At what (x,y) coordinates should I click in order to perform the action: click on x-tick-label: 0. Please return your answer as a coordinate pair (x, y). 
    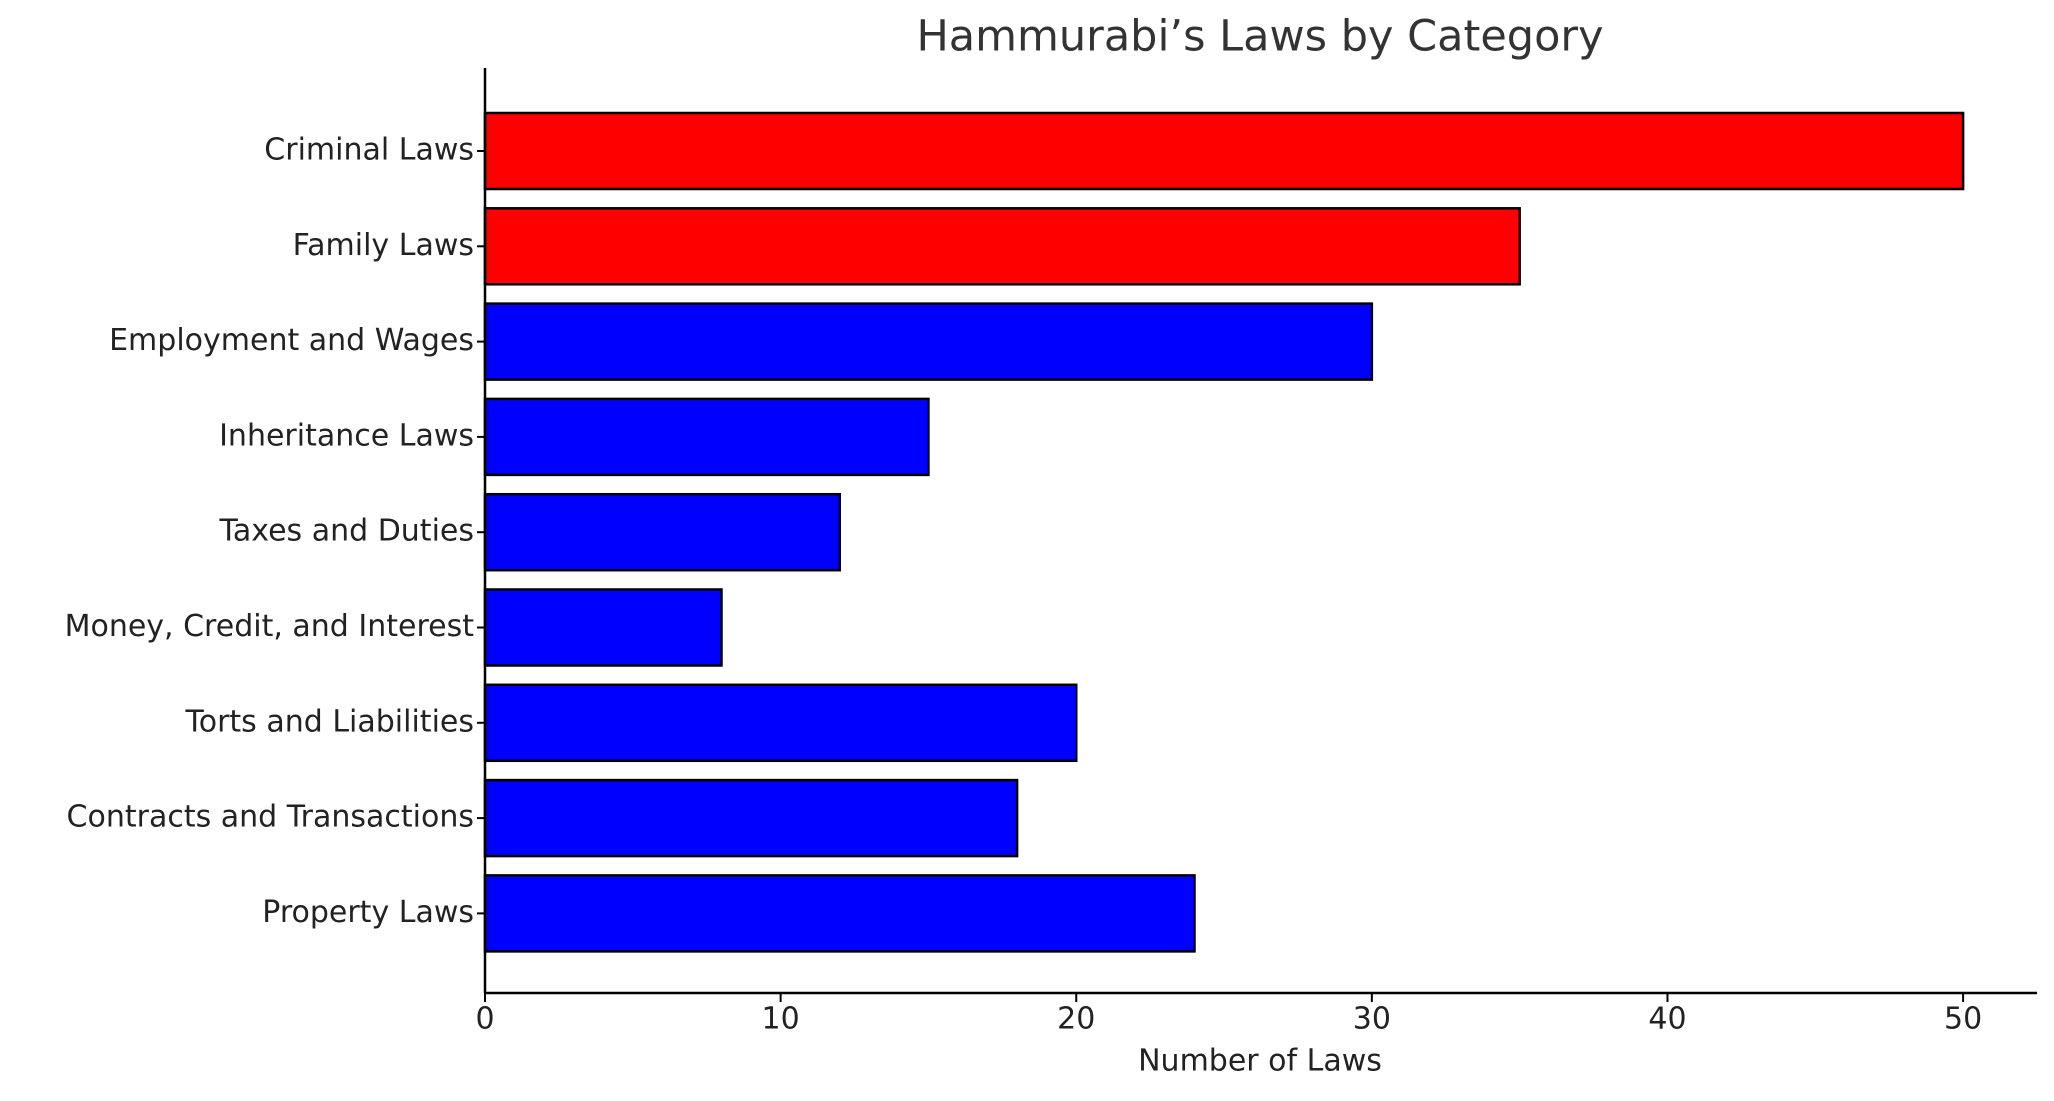
    Looking at the image, I should click on (484, 1019).